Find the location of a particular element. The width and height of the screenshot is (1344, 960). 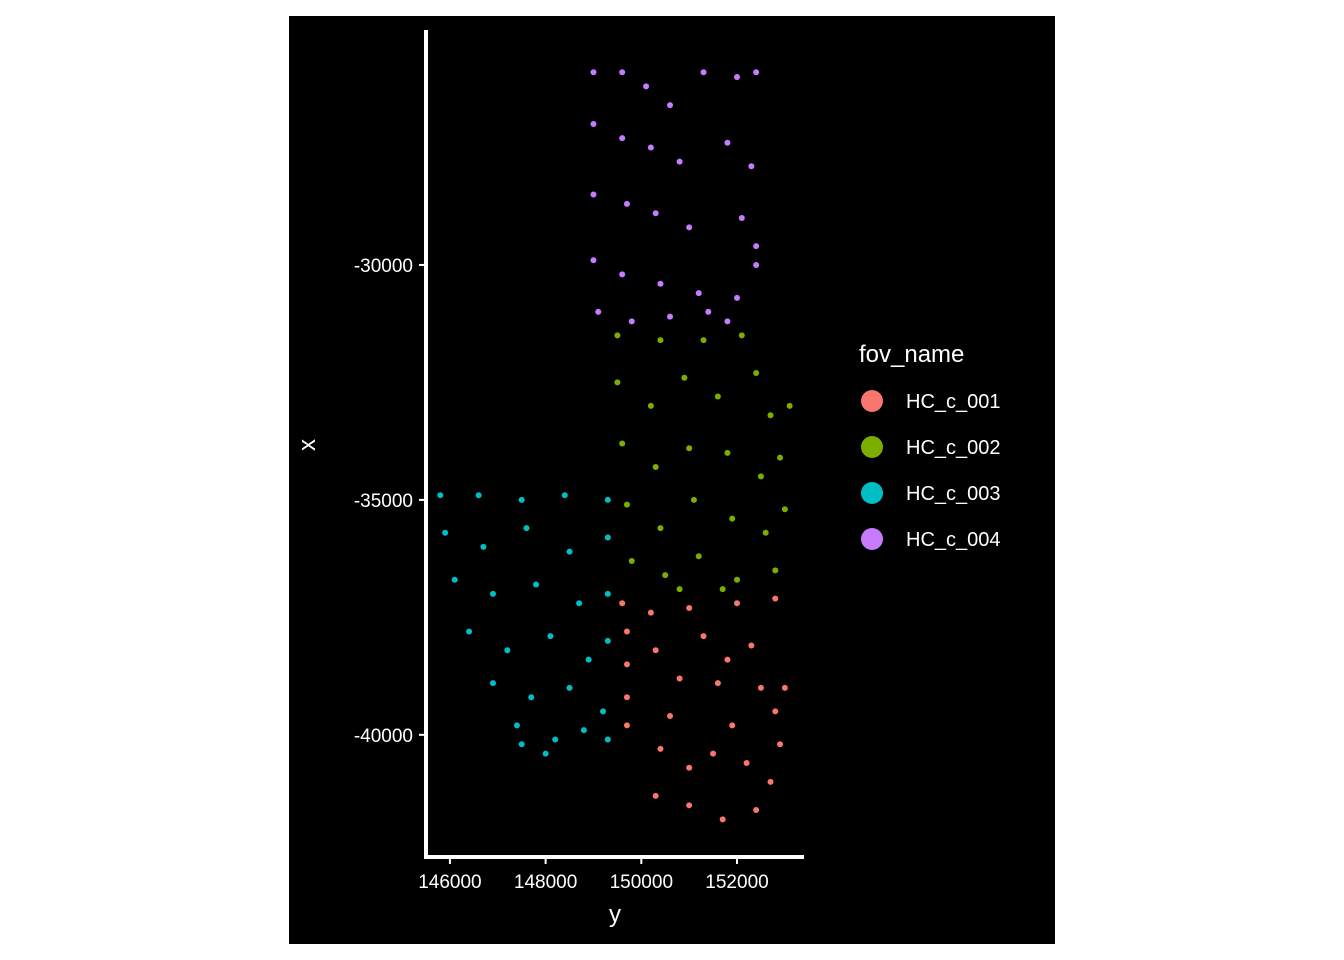

legend-label: HC_c_001 is located at coordinates (953, 402).